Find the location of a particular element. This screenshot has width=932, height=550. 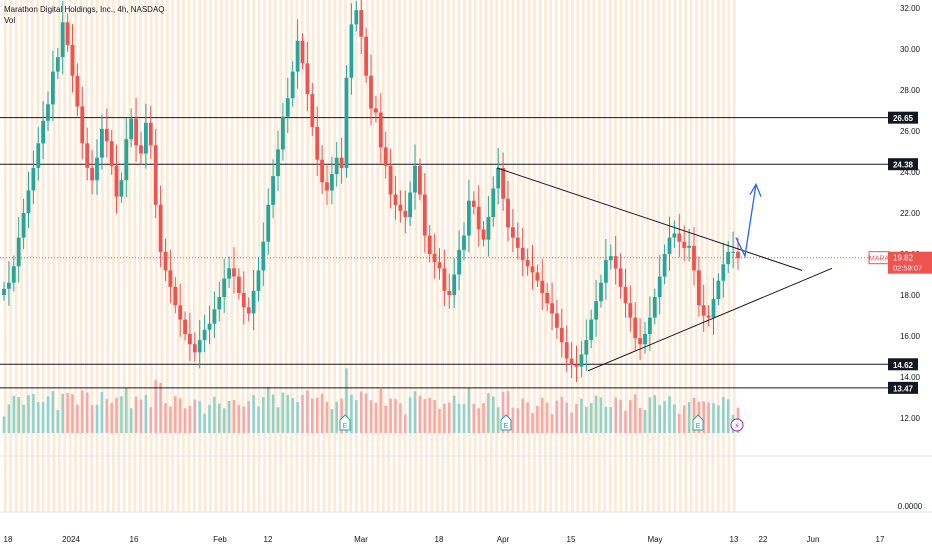

symbol-tag: MARA is located at coordinates (879, 259).